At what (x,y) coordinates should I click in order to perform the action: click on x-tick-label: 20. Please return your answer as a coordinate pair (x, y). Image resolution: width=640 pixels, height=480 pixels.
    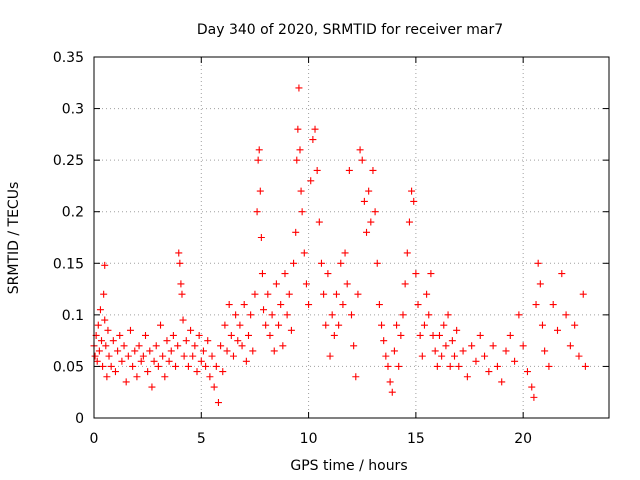
    Looking at the image, I should click on (523, 439).